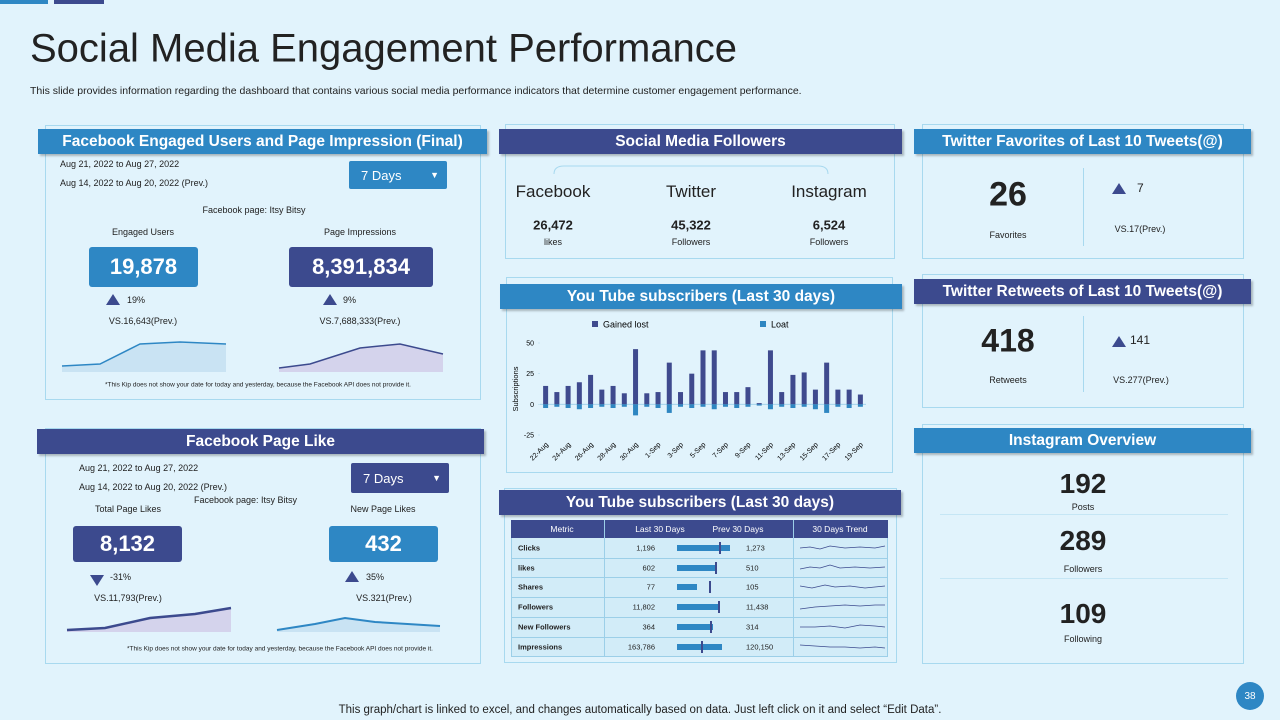 The height and width of the screenshot is (720, 1280). Describe the element at coordinates (645, 548) in the screenshot. I see `last-value: 1,196` at that location.